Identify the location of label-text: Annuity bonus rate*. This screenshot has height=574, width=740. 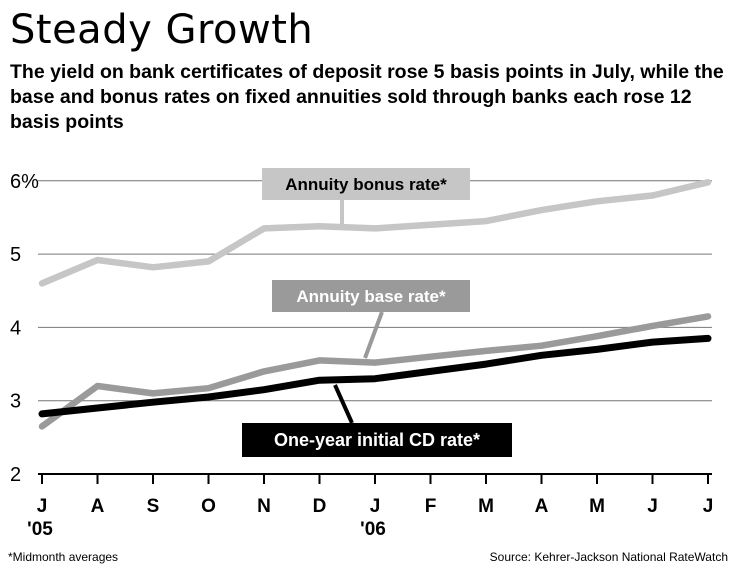
(366, 184).